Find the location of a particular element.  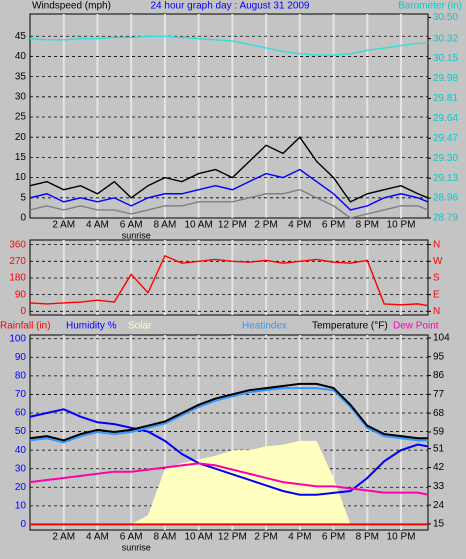

y2-tick-label: 30.50 is located at coordinates (445, 17).